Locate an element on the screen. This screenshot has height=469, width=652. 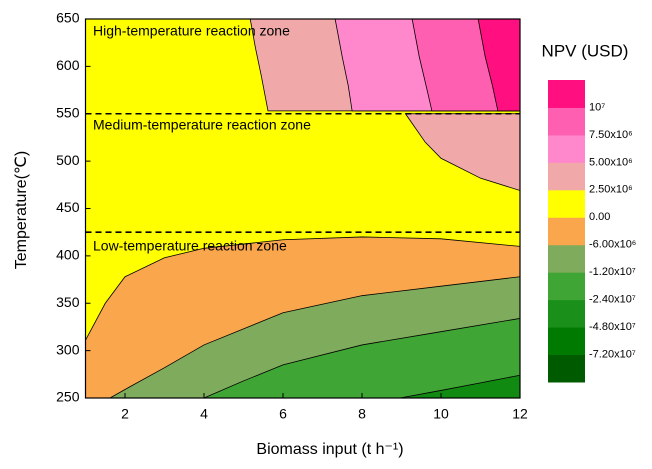
colorbar-label: 2.50x10⁶ is located at coordinates (611, 190).